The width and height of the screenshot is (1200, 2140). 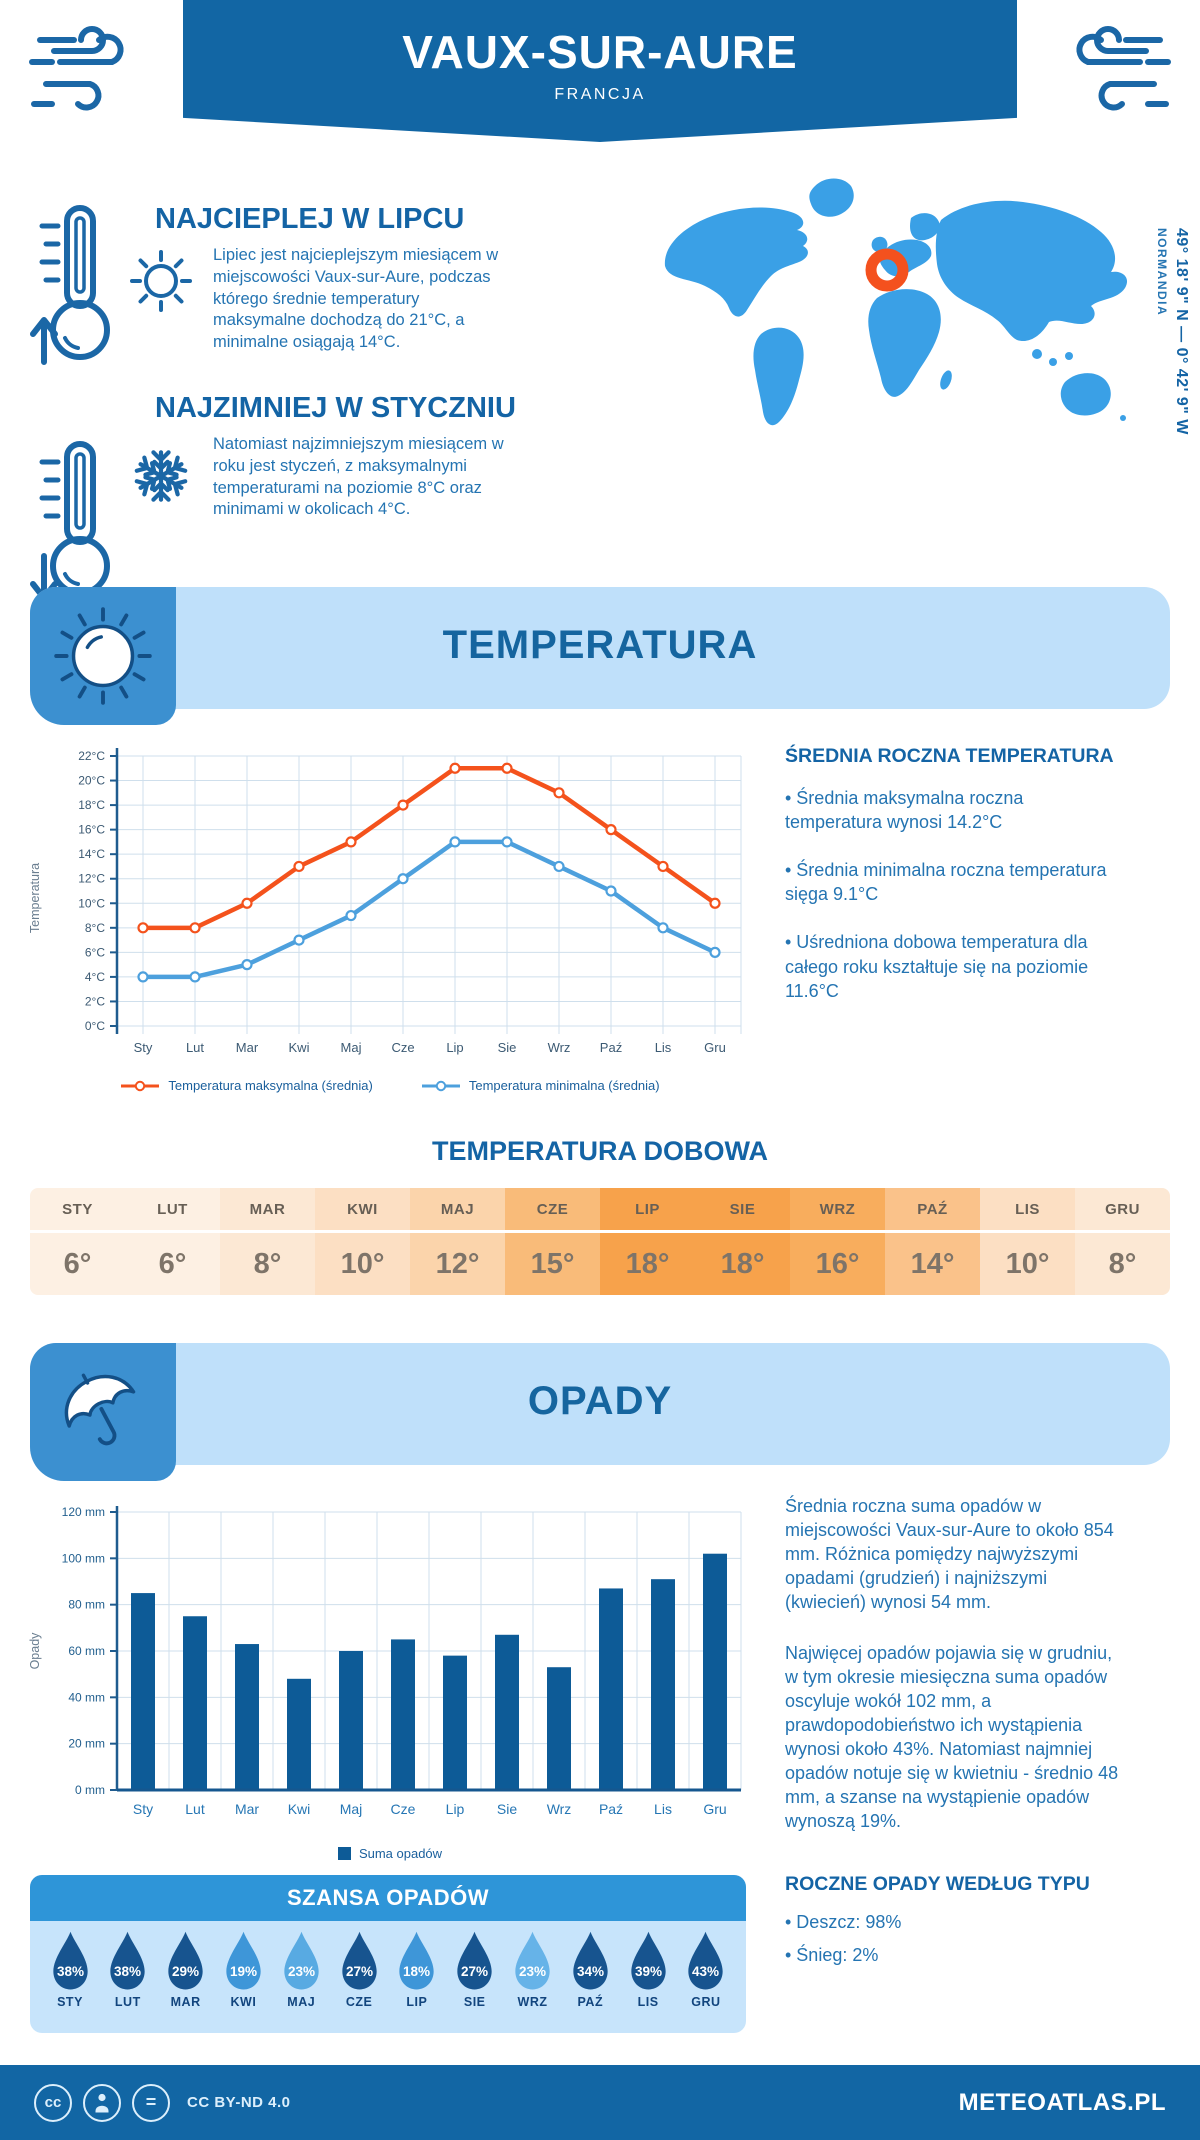 What do you see at coordinates (705, 1971) in the screenshot?
I see `svg-text: 43%` at bounding box center [705, 1971].